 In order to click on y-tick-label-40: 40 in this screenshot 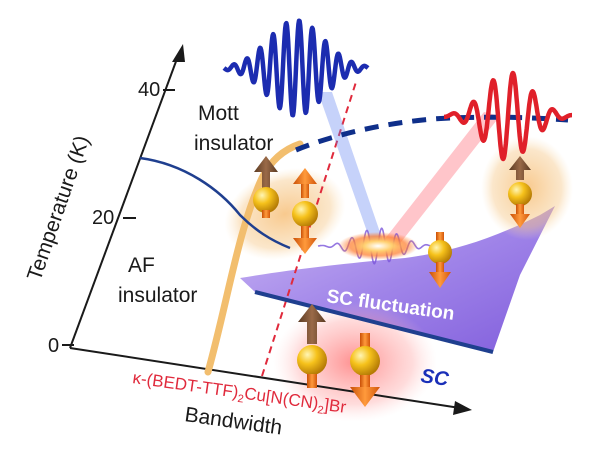, I will do `click(149, 90)`.